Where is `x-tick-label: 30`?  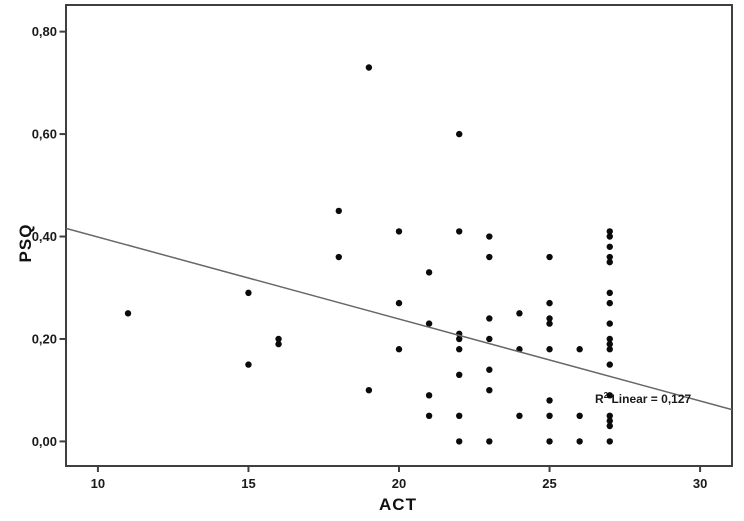 x-tick-label: 30 is located at coordinates (700, 483).